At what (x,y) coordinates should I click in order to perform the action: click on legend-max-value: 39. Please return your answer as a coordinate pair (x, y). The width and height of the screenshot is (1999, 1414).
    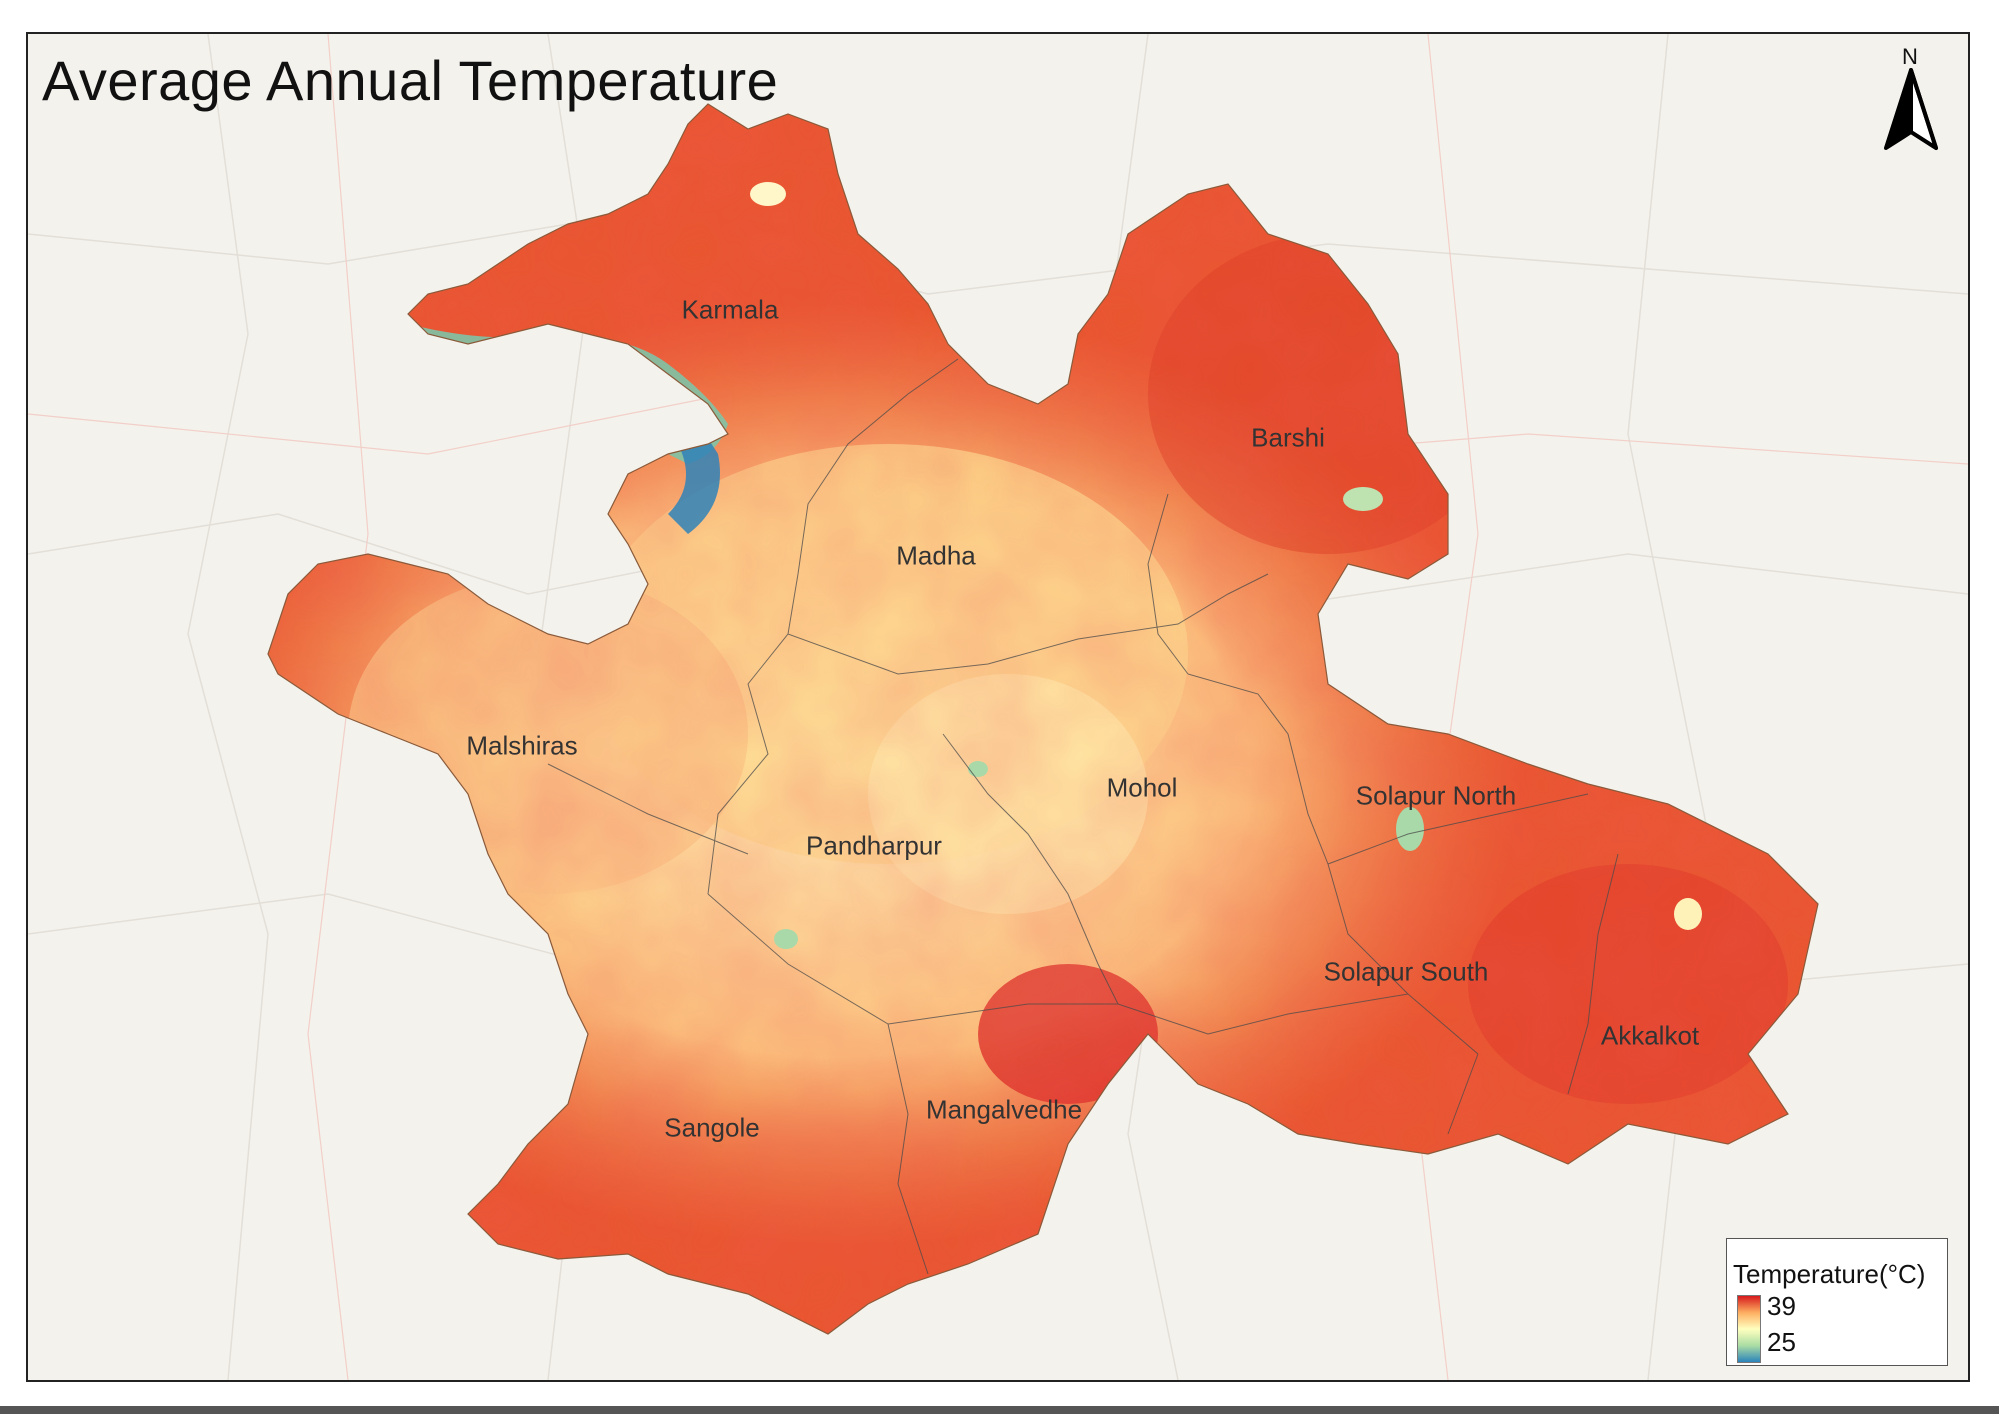
    Looking at the image, I should click on (1781, 1306).